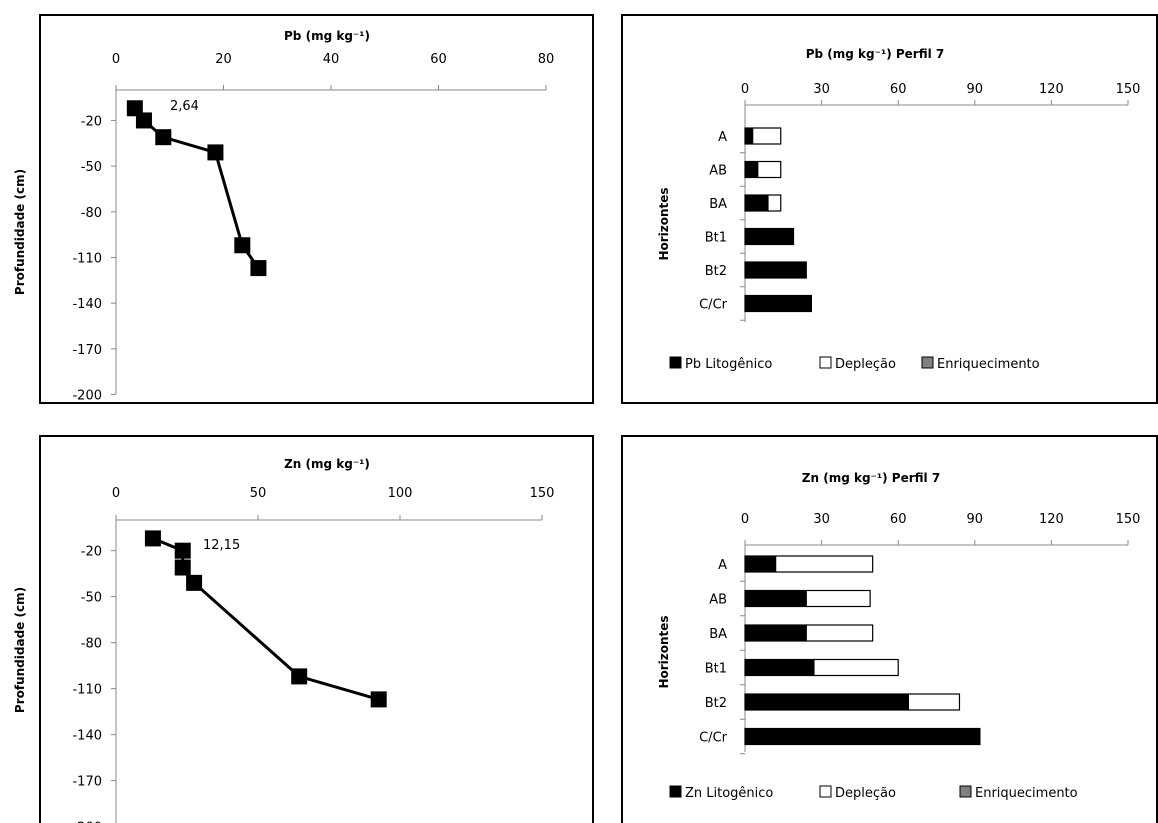 Image resolution: width=1158 pixels, height=823 pixels. What do you see at coordinates (716, 238) in the screenshot?
I see `pb-horizons-category-label: Bt1` at bounding box center [716, 238].